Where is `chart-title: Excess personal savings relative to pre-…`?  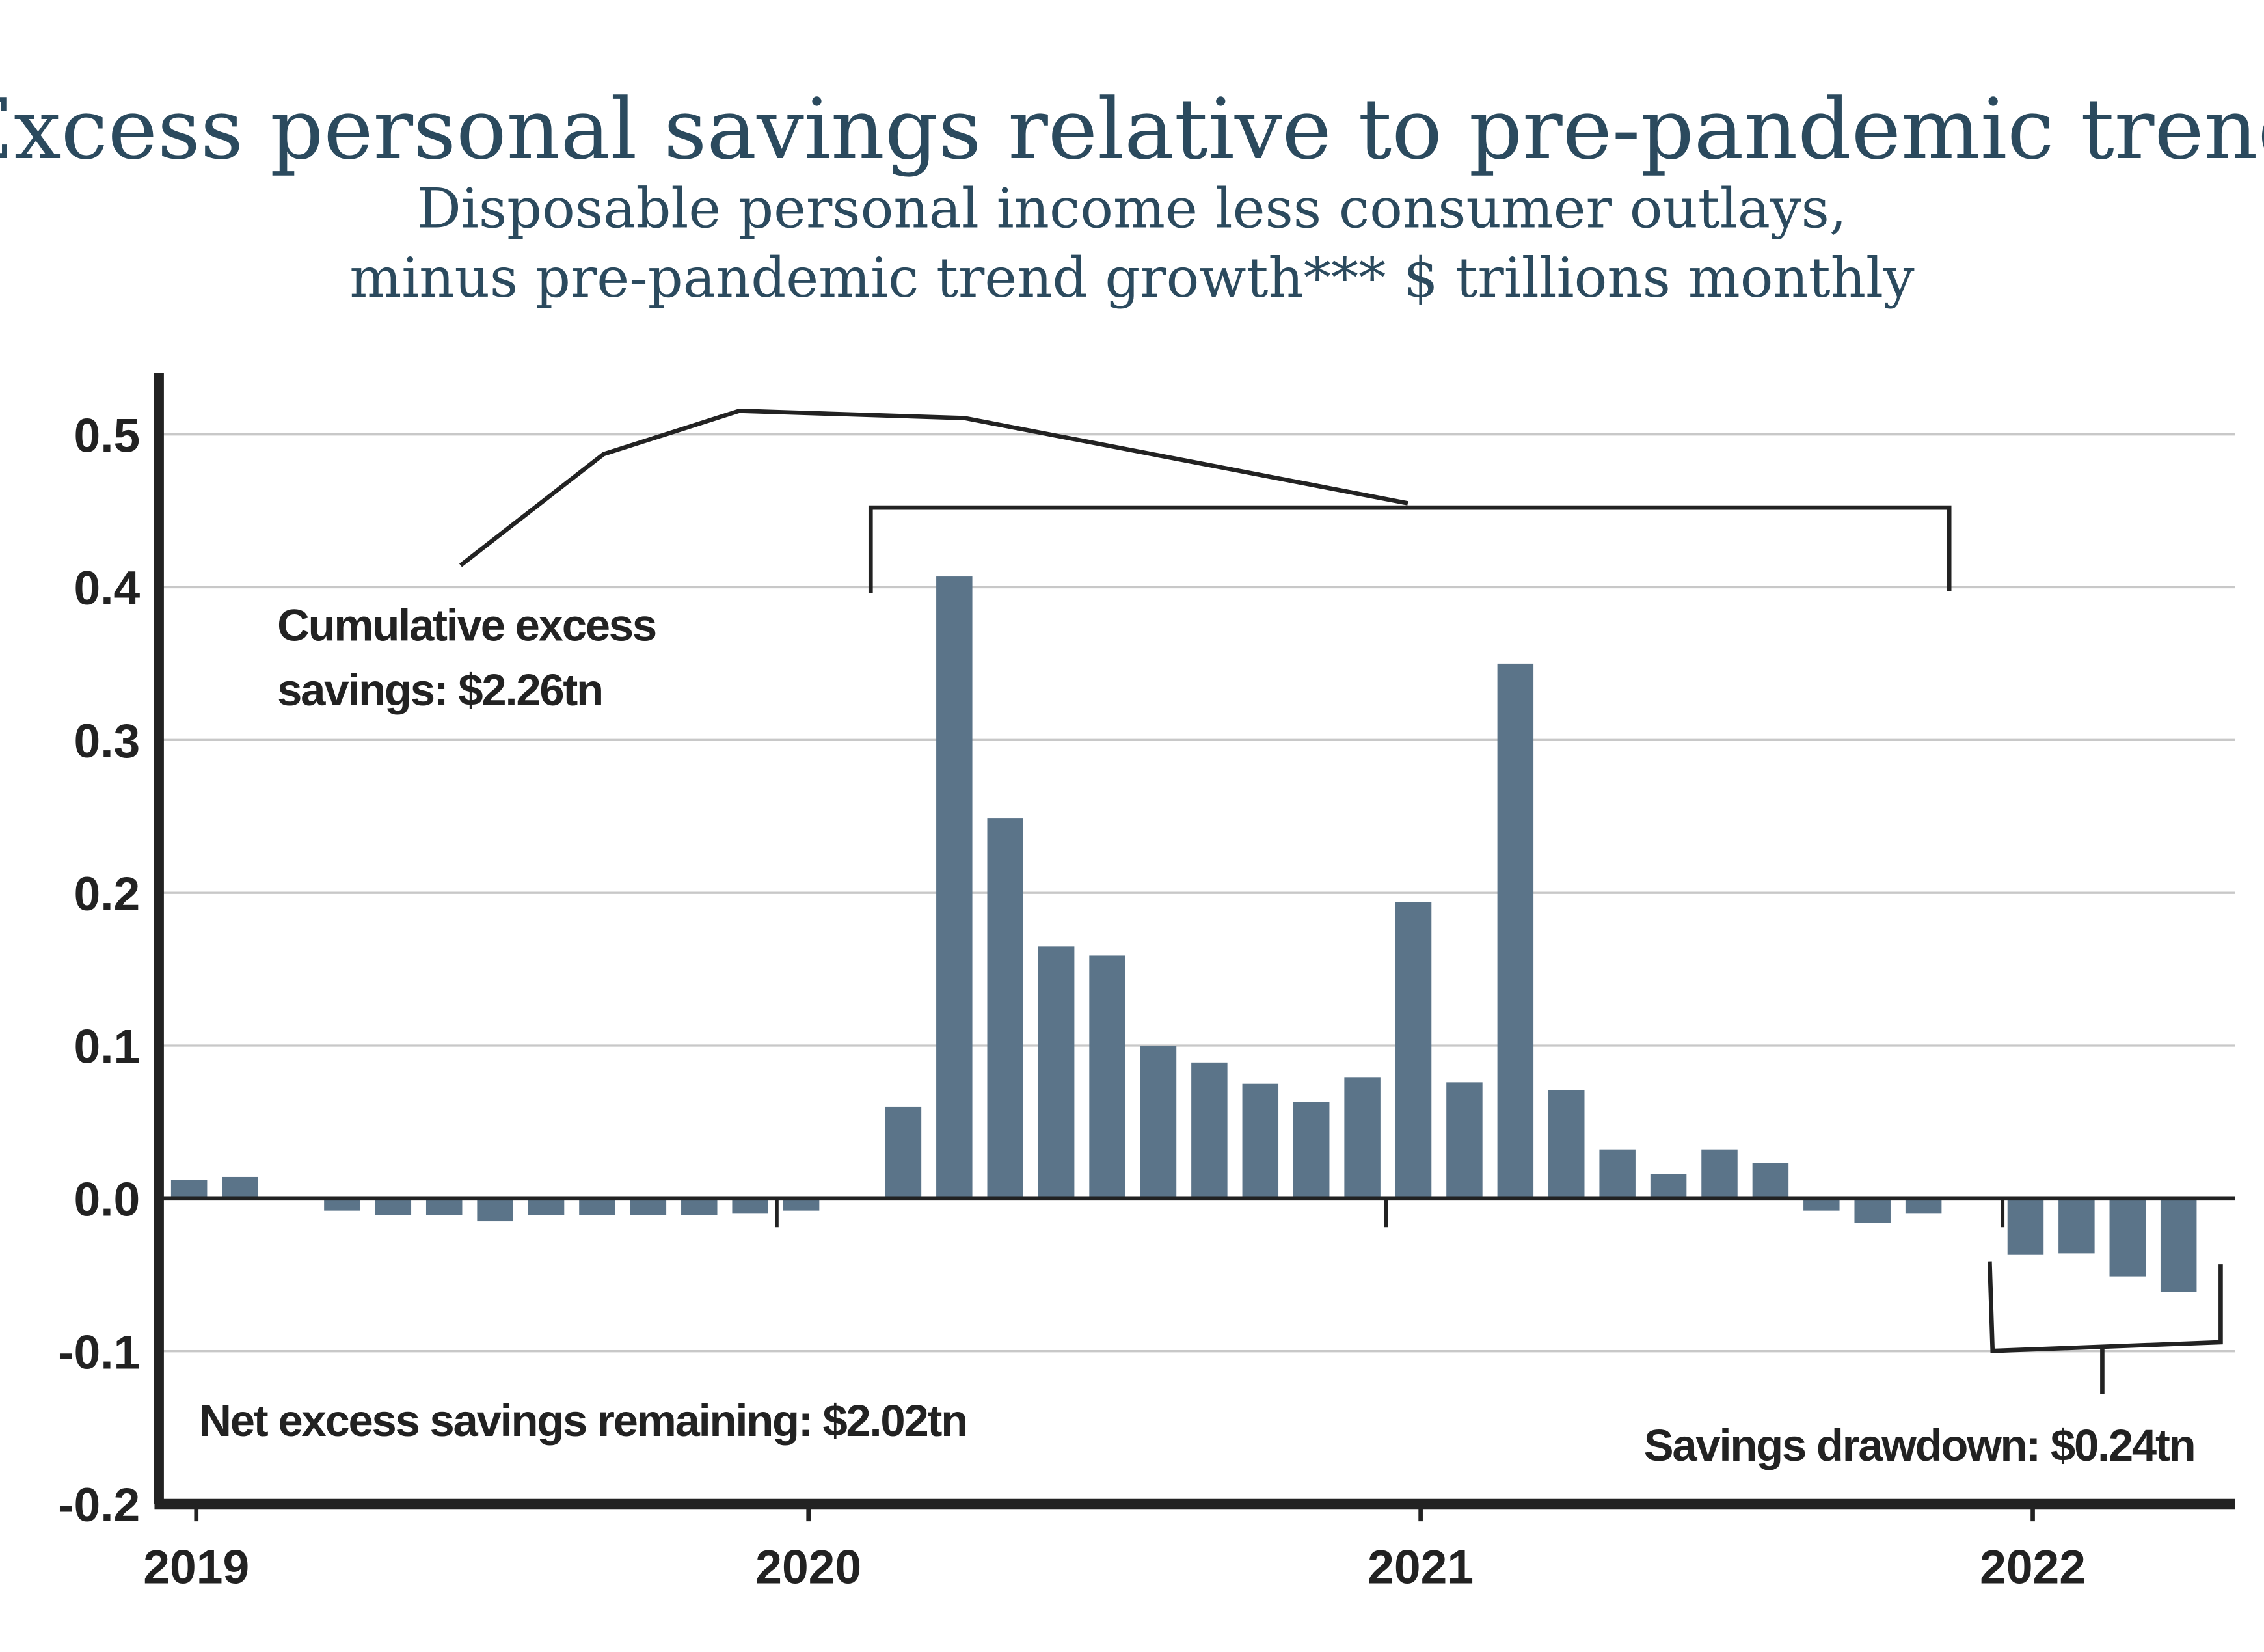 chart-title: Excess personal savings relative to pre-… is located at coordinates (1132, 129).